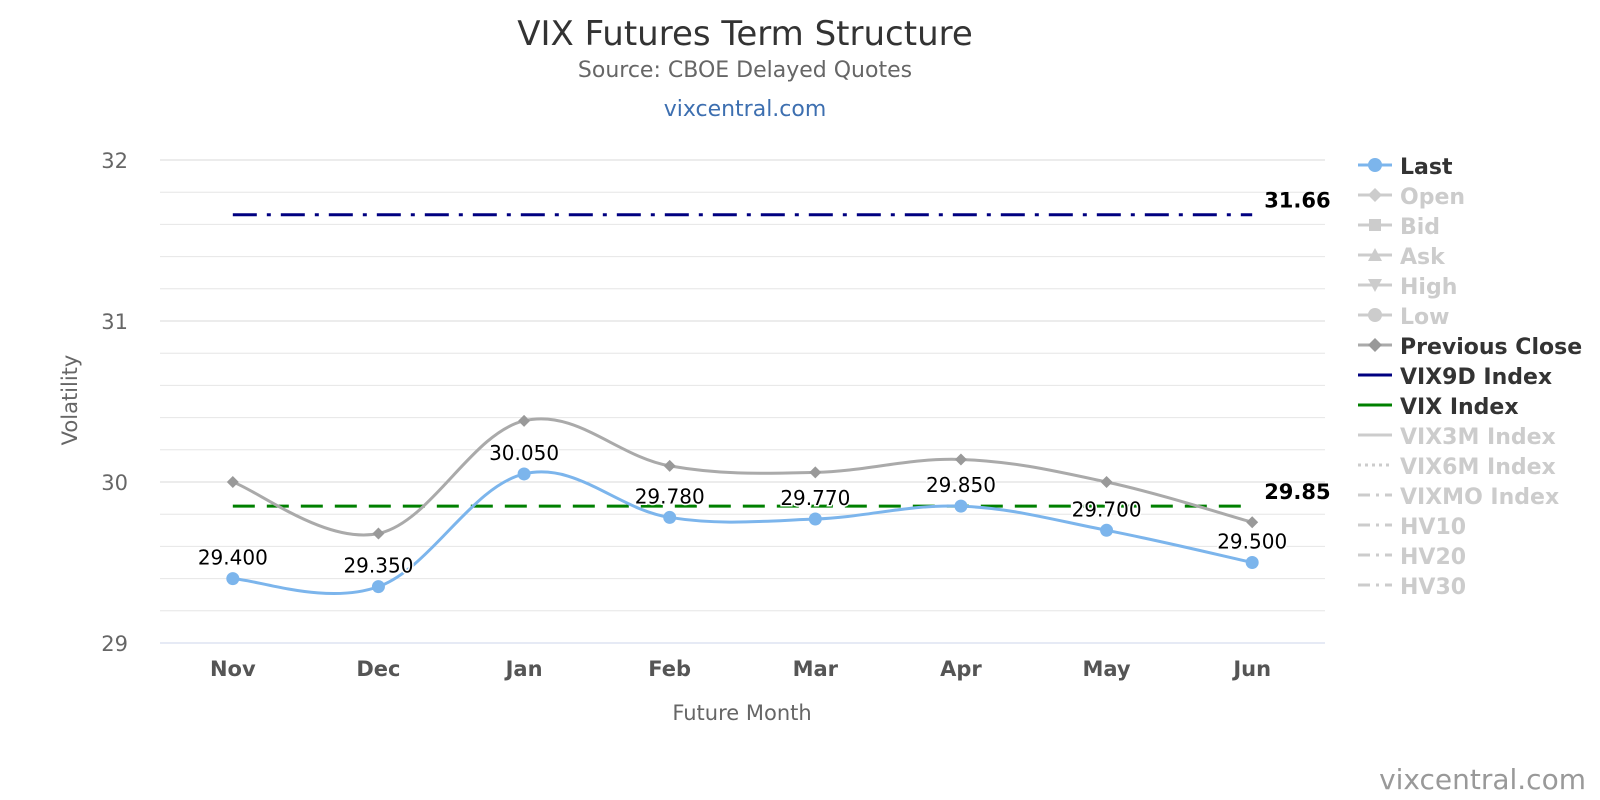 The width and height of the screenshot is (1600, 800). I want to click on legend-item-hv30: HV30, so click(1470, 587).